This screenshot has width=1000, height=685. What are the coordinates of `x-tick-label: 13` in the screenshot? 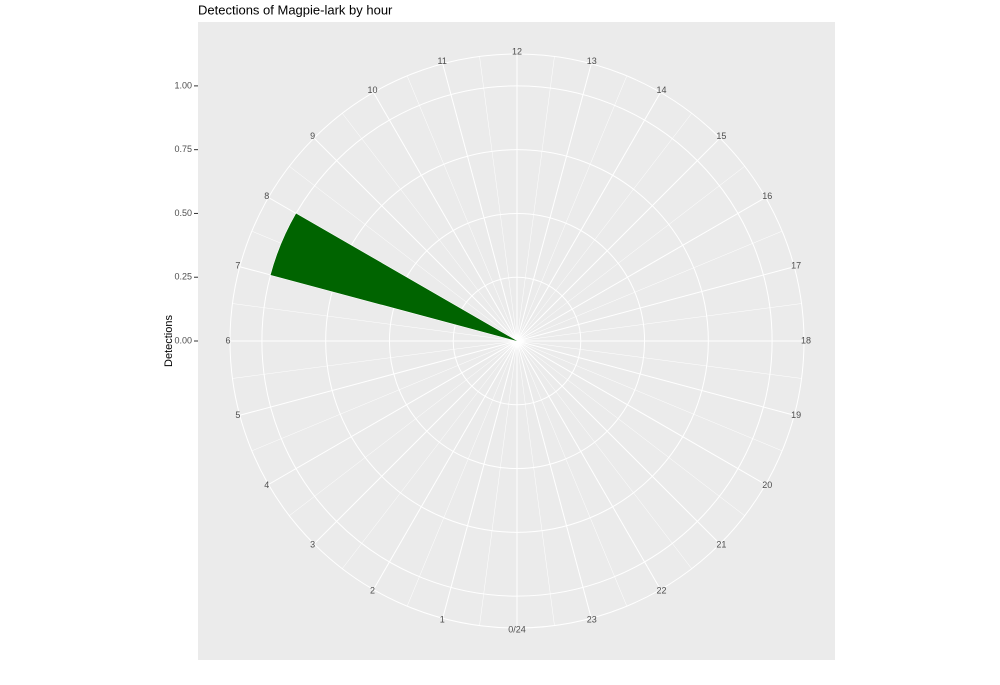 It's located at (592, 61).